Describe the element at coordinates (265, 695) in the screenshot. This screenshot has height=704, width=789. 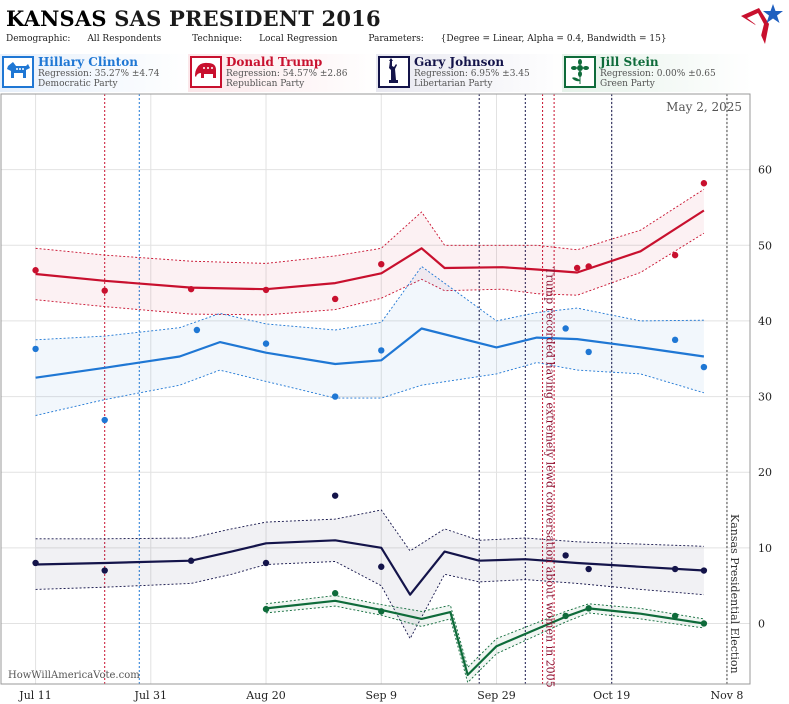
I see `x-tick-label: Aug 20` at that location.